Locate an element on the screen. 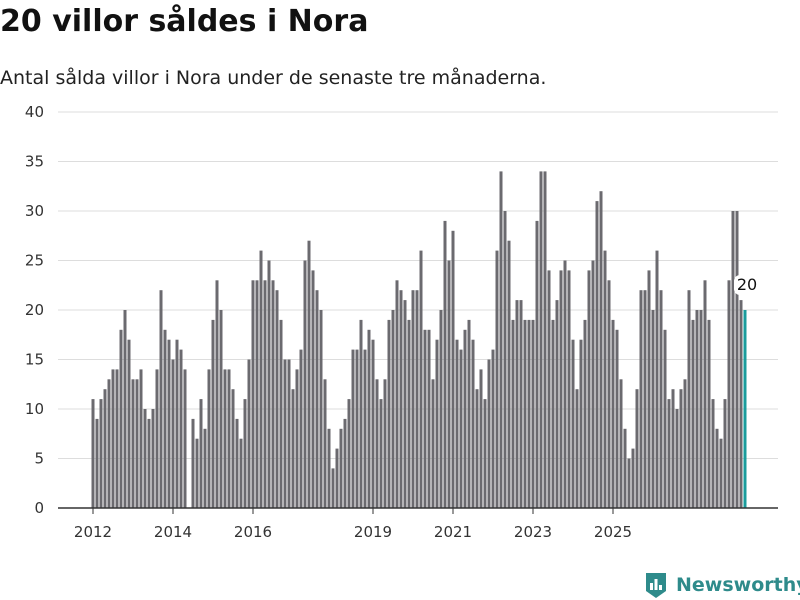 The height and width of the screenshot is (600, 800). y-tick-label: 40 is located at coordinates (34, 112).